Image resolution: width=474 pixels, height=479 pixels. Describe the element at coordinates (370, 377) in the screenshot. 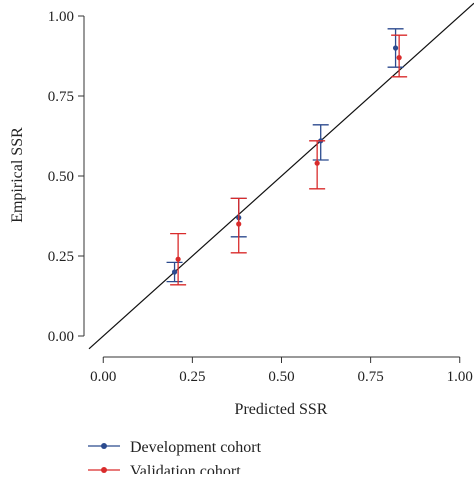

I see `x-tick-label: 0.75` at that location.